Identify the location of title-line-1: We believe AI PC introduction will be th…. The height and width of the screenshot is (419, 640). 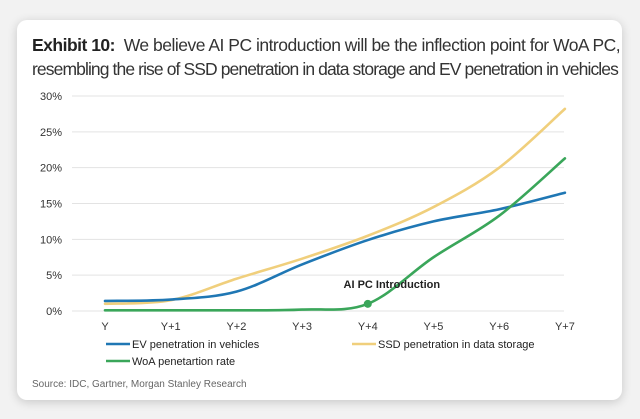
(372, 45).